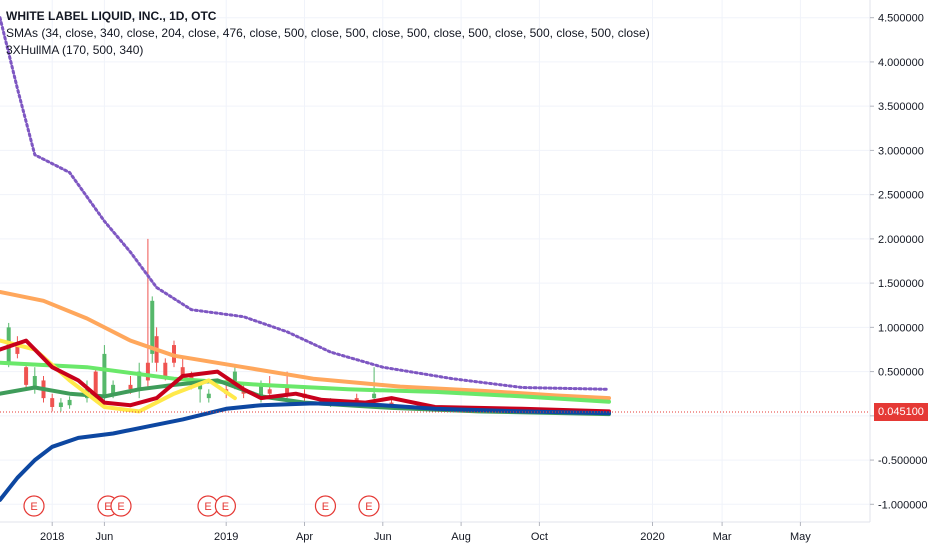  I want to click on last-price-label: 0.045100, so click(901, 412).